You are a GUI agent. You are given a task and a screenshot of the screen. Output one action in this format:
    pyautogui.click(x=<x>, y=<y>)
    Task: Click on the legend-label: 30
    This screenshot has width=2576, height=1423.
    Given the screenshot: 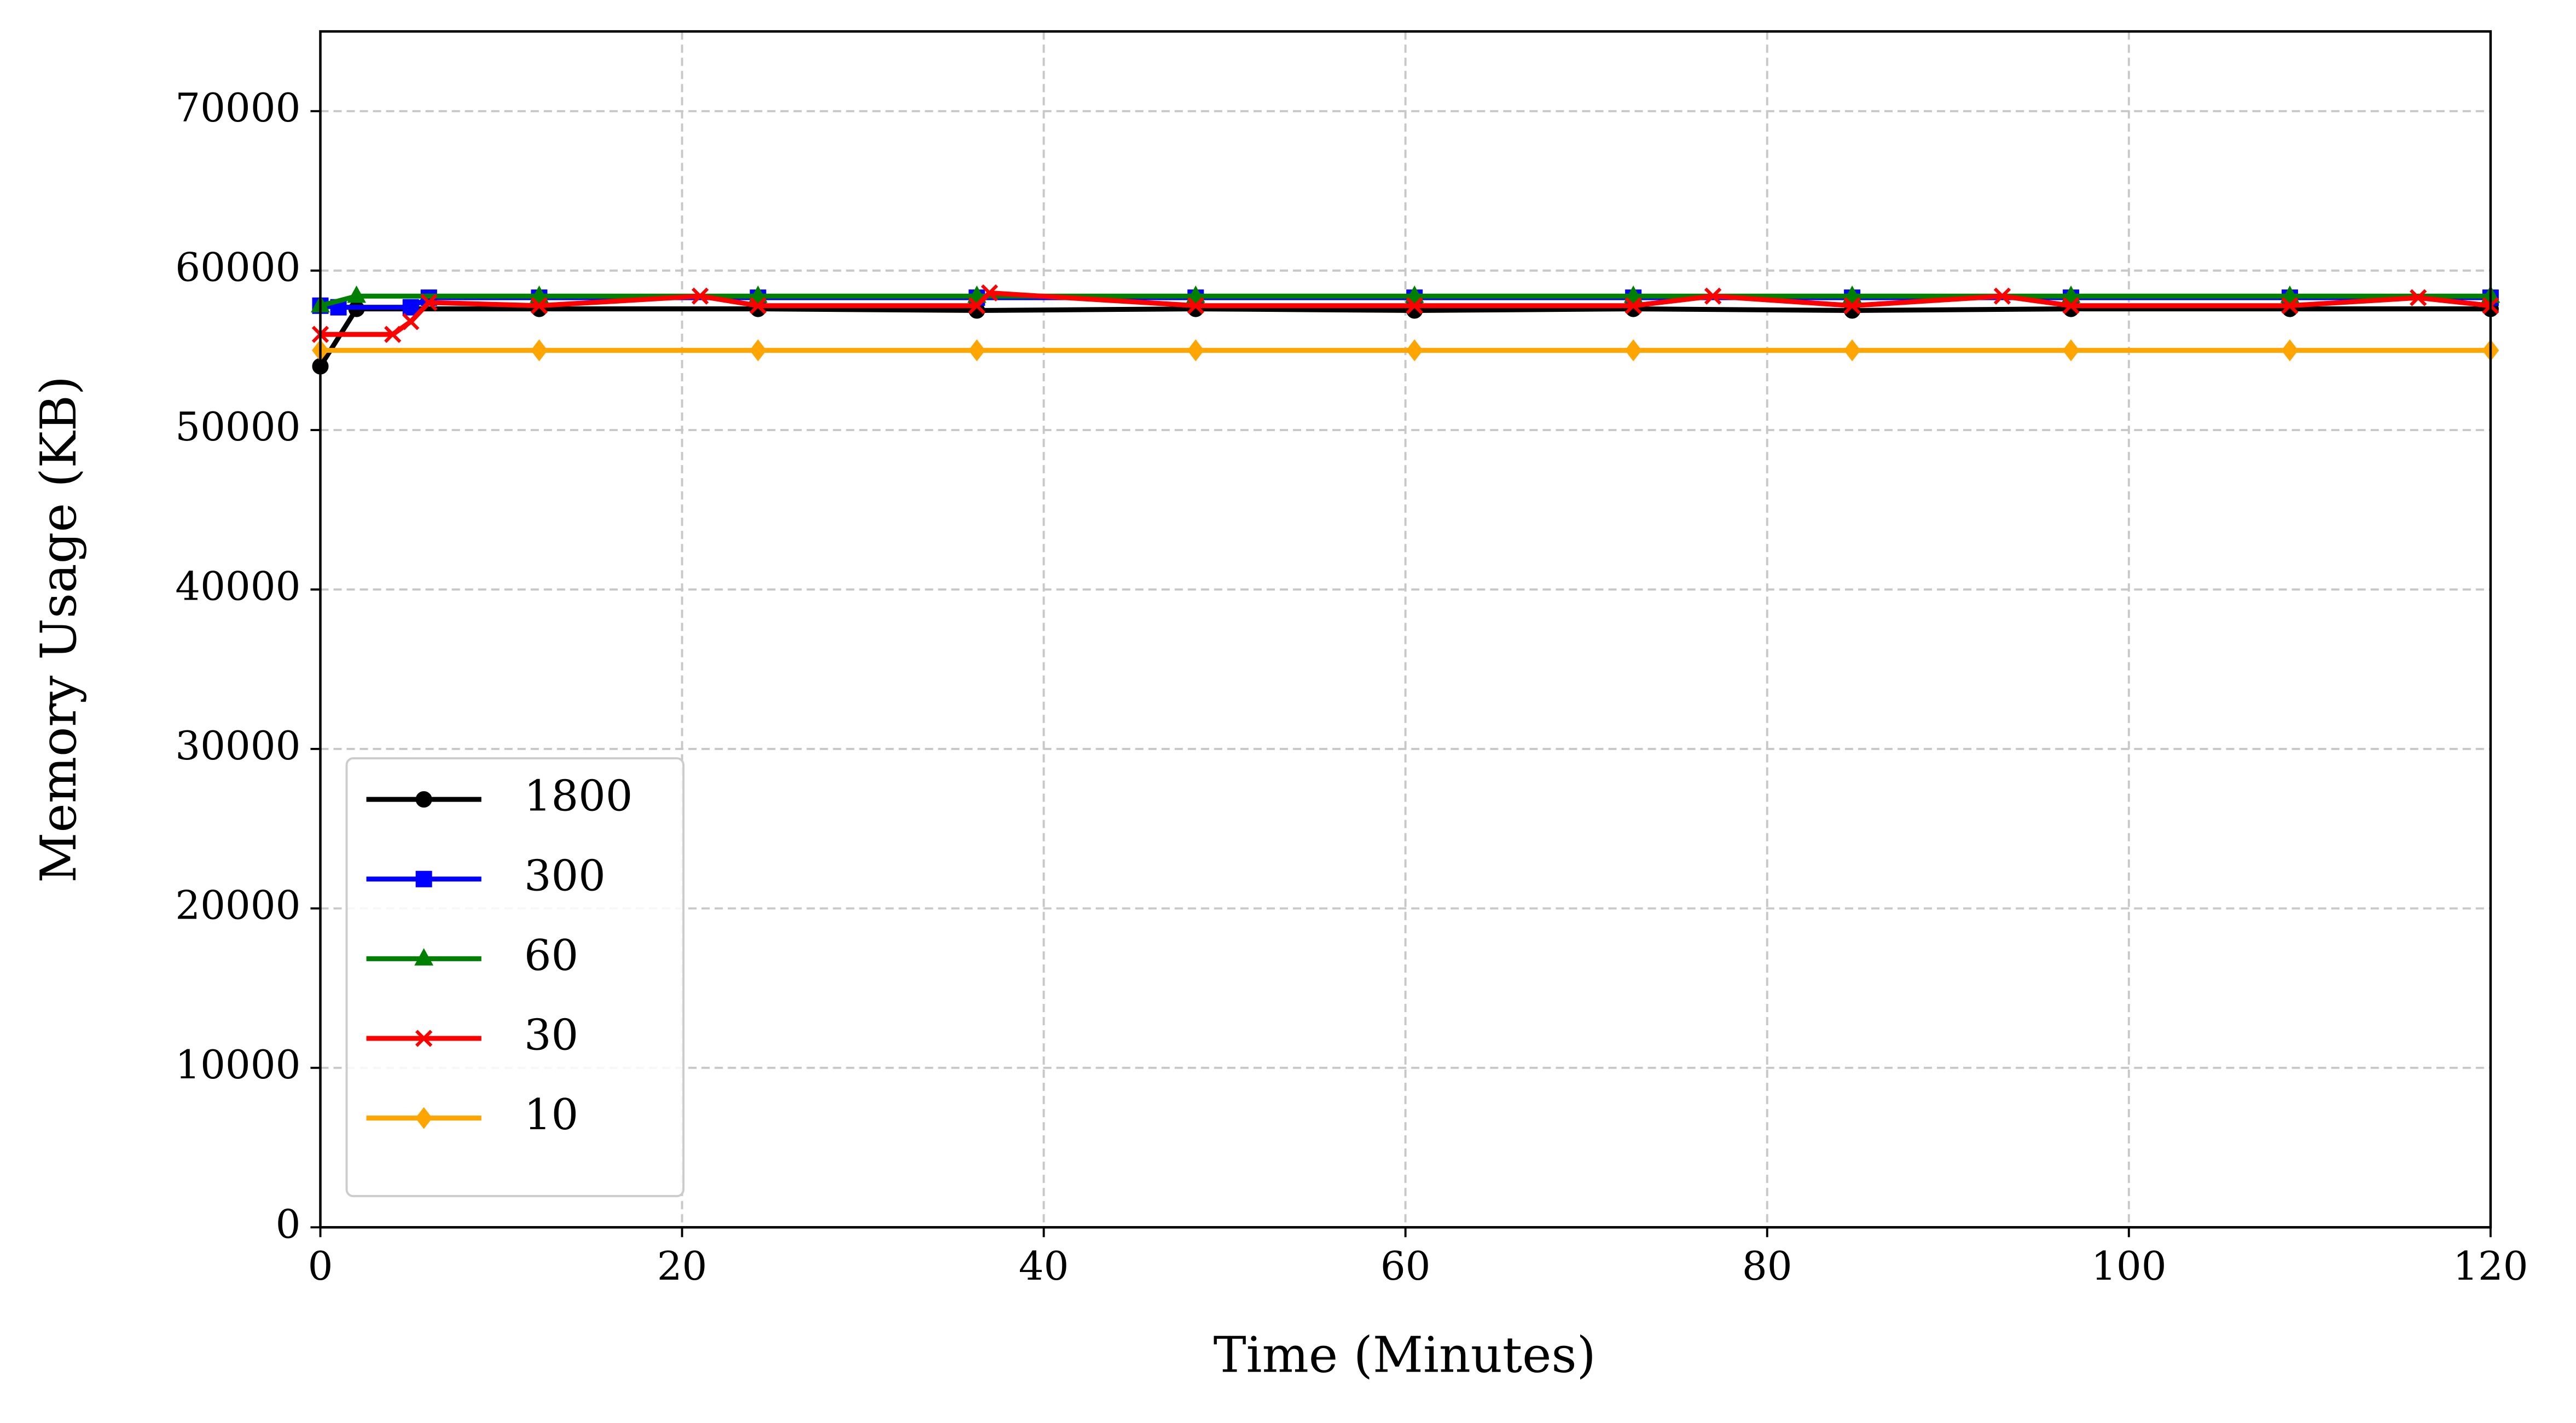 What is the action you would take?
    pyautogui.click(x=551, y=1035)
    